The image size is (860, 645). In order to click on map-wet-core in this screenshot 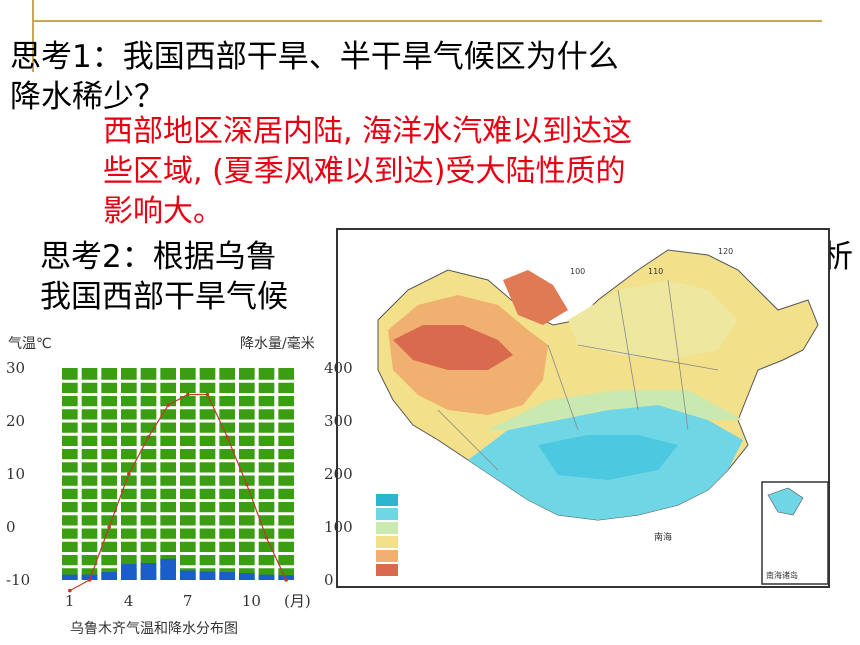, I will do `click(608, 457)`.